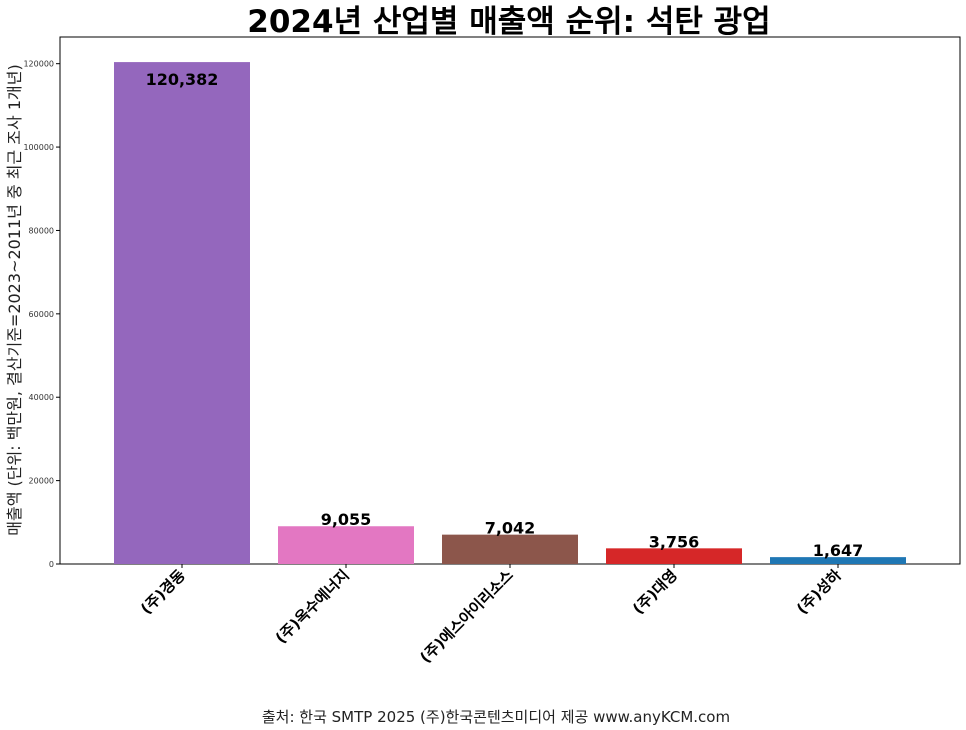 The image size is (966, 730). I want to click on y-axis: 0 20000 40000 60000 80000 100000 120000, so click(41, 314).